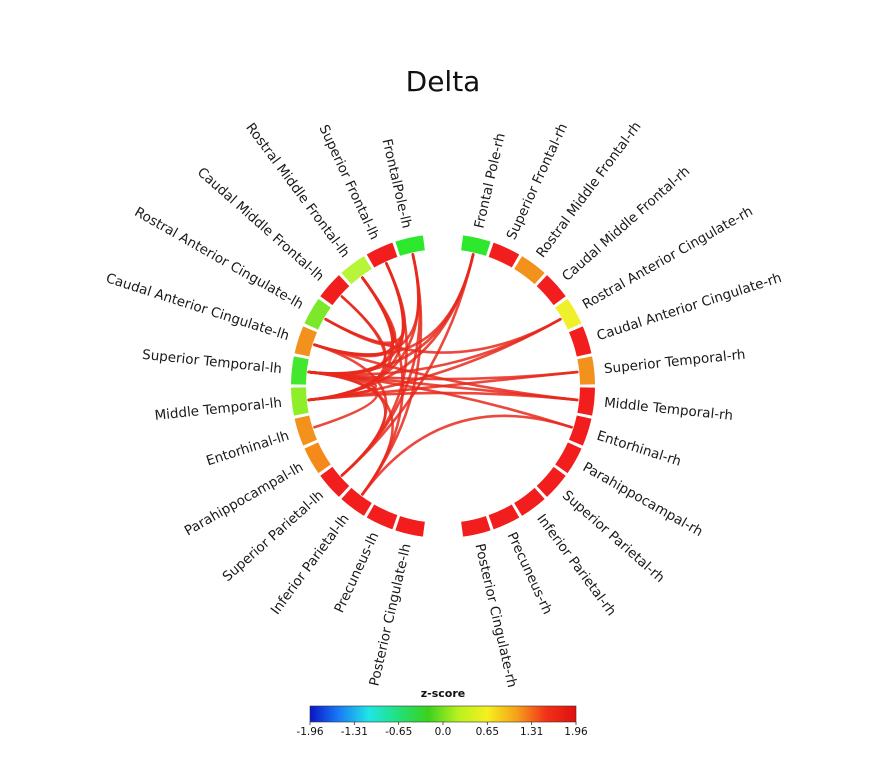  What do you see at coordinates (529, 501) in the screenshot?
I see `node-segment-ip-rh` at bounding box center [529, 501].